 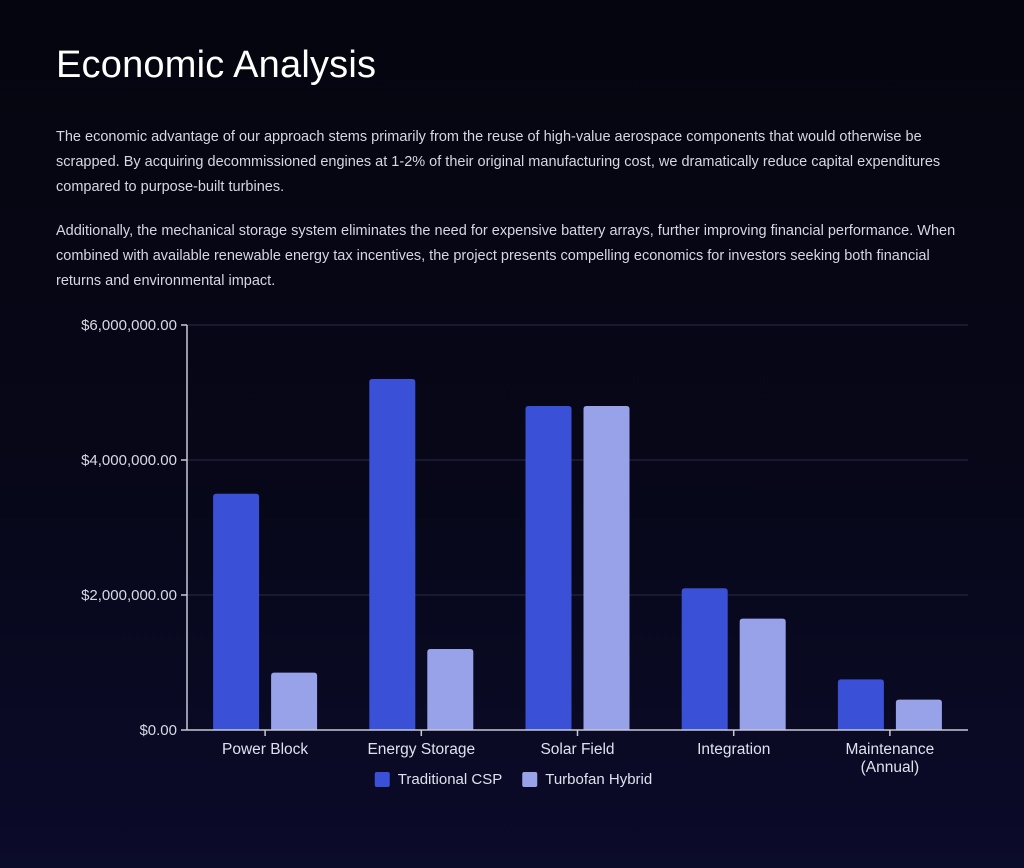 I want to click on legend-label: Turbofan Hybrid, so click(x=598, y=779).